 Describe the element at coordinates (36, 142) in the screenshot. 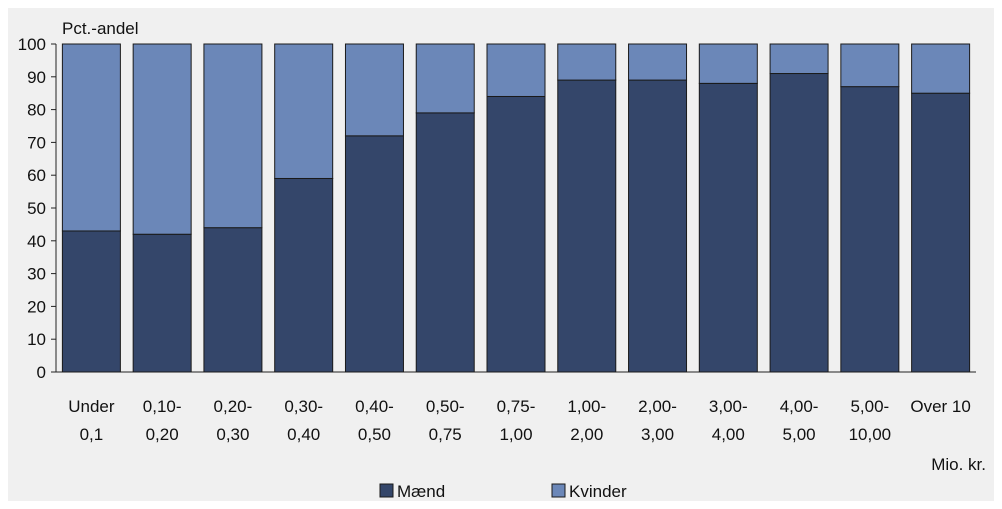

I see `y-tick-label: 70` at that location.